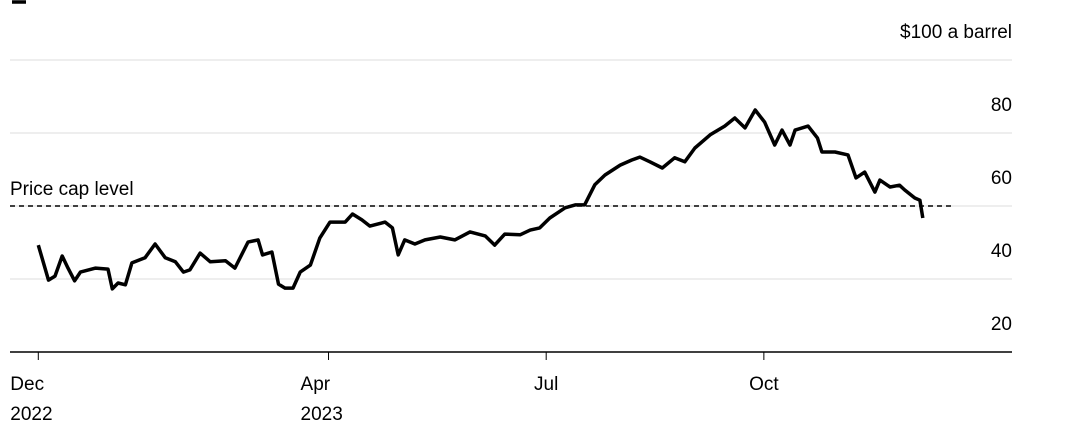 The width and height of the screenshot is (1088, 442). What do you see at coordinates (72, 189) in the screenshot?
I see `price-cap-label: Price cap level` at bounding box center [72, 189].